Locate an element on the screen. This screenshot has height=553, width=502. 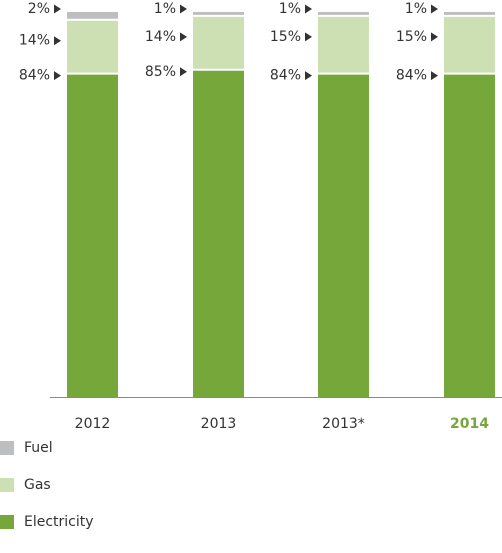
value-label: 2% is located at coordinates (39, 9).